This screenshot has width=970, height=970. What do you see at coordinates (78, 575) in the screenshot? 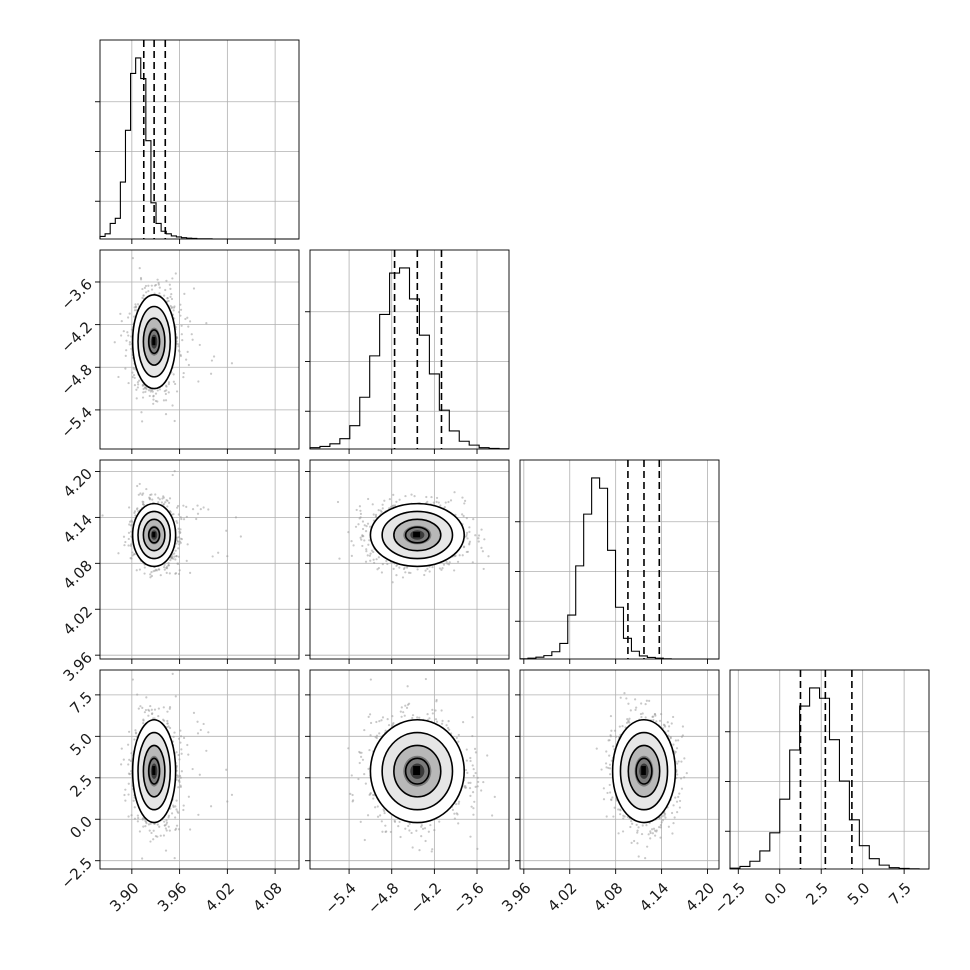
I see `y-tick-label: 4.08` at bounding box center [78, 575].